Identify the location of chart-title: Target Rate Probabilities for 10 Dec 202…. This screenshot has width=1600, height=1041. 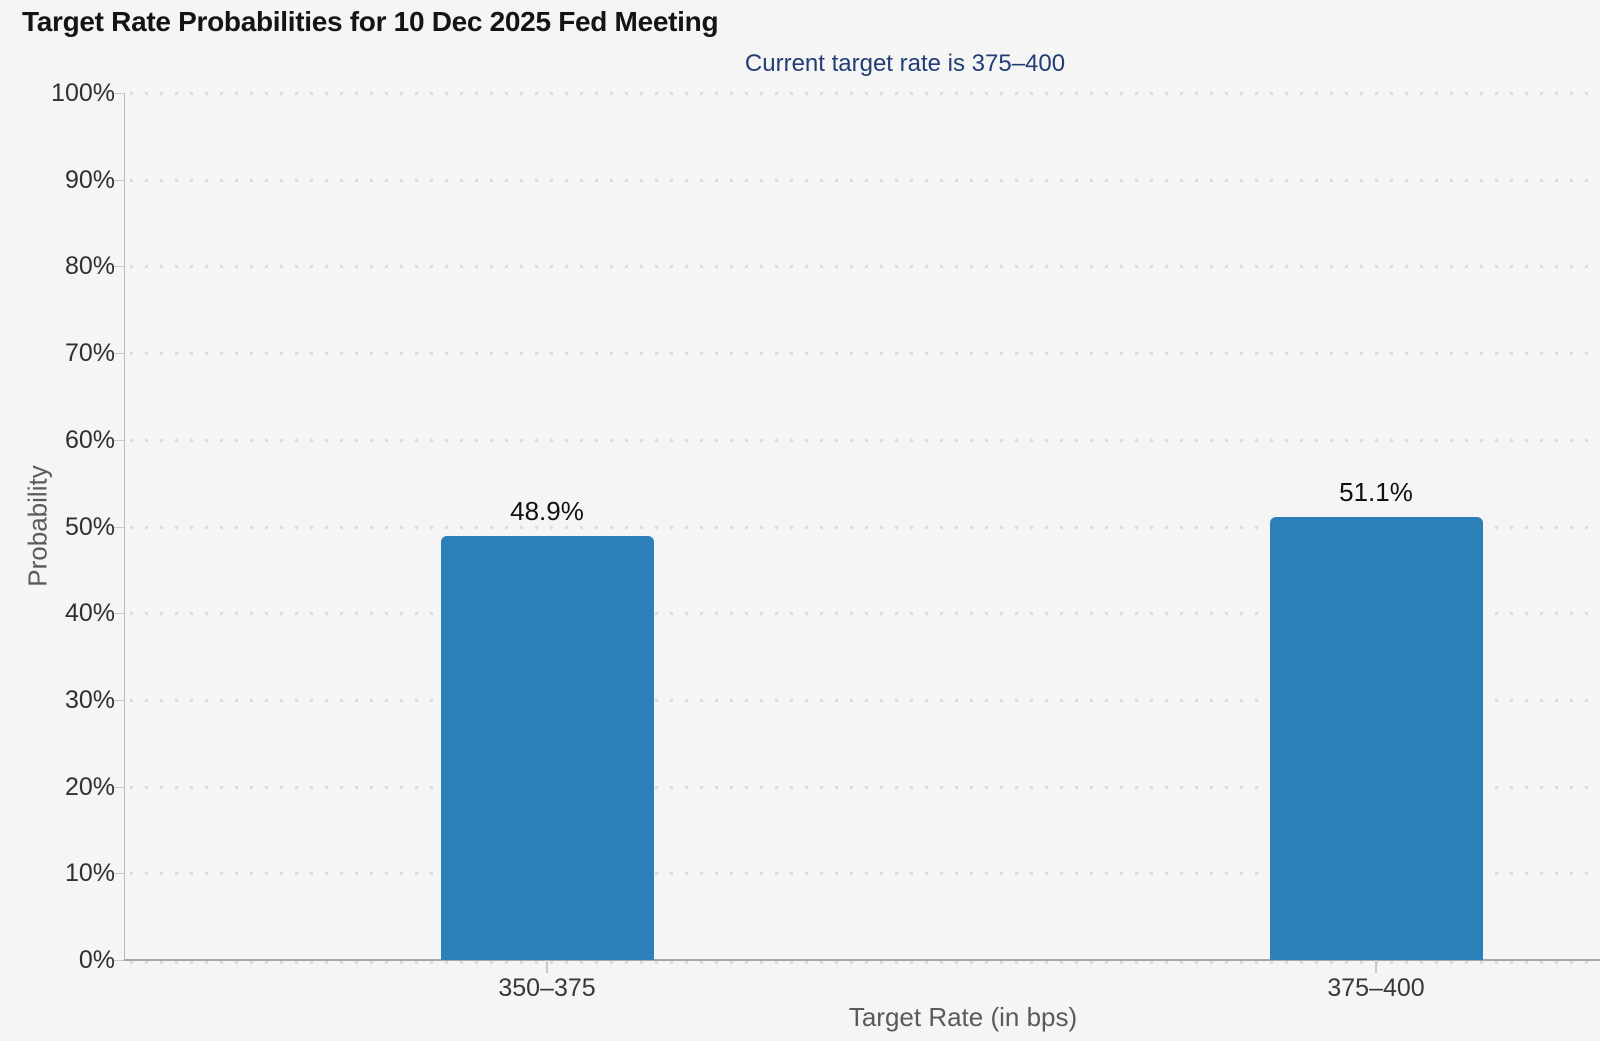
(370, 21).